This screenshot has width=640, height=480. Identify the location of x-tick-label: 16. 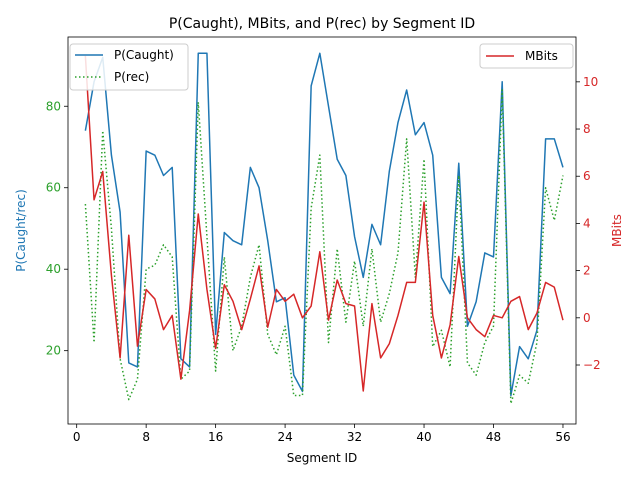
(215, 437).